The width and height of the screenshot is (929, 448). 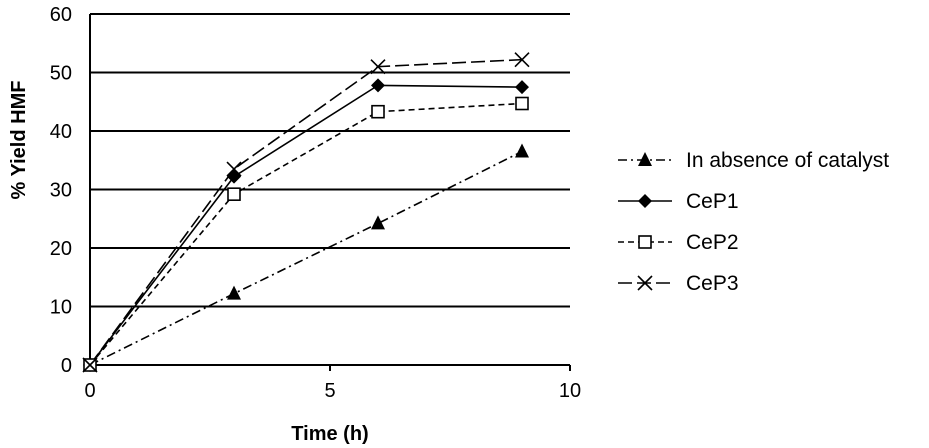 I want to click on y-tick-label: 40, so click(x=61, y=132).